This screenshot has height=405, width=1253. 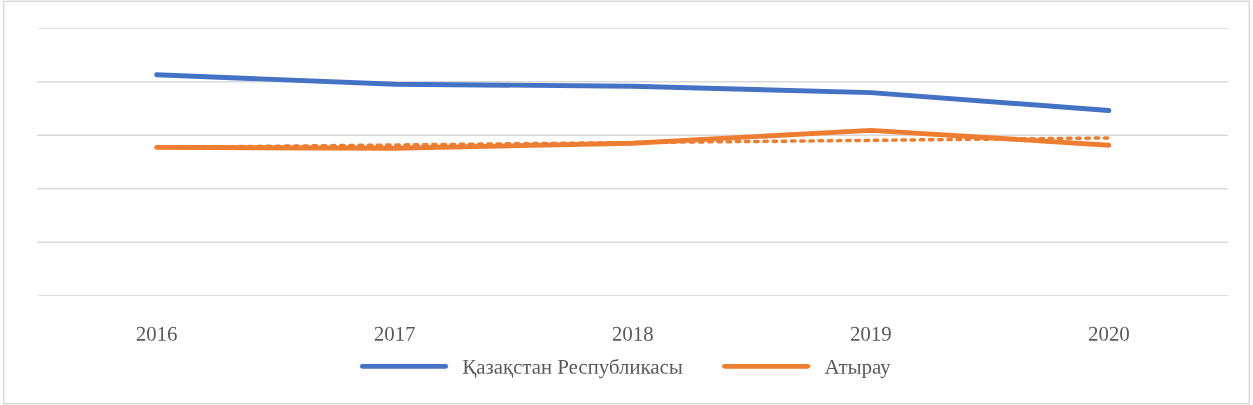 I want to click on x-tick-label: 2019, so click(x=870, y=333).